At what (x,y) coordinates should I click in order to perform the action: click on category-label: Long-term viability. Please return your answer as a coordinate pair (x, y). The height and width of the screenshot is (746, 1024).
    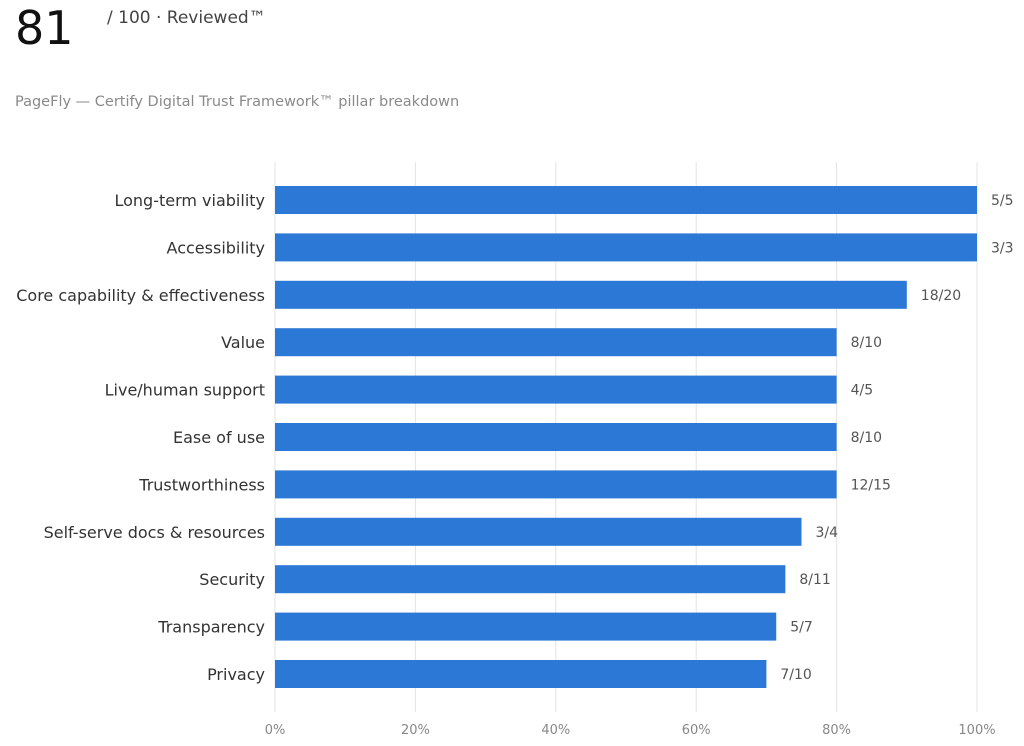
    Looking at the image, I should click on (189, 200).